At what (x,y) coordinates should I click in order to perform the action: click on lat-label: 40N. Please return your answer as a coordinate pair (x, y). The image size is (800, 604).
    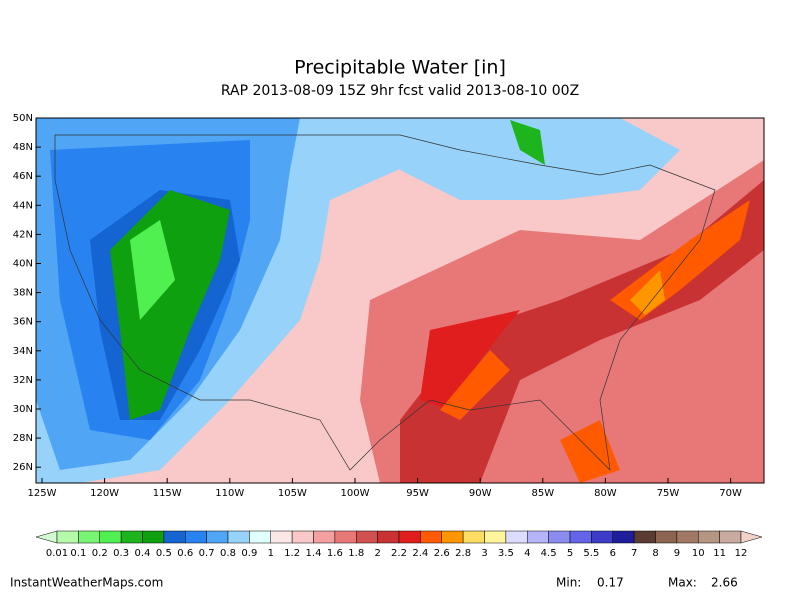
    Looking at the image, I should click on (23, 264).